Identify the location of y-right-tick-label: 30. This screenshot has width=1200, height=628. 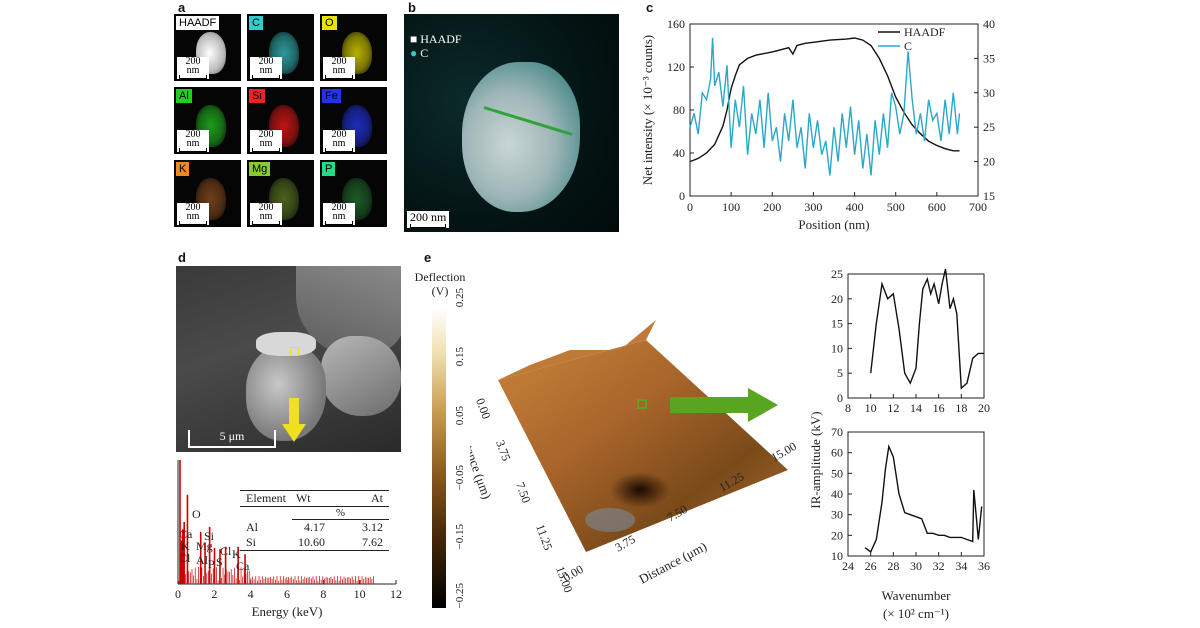
(989, 93).